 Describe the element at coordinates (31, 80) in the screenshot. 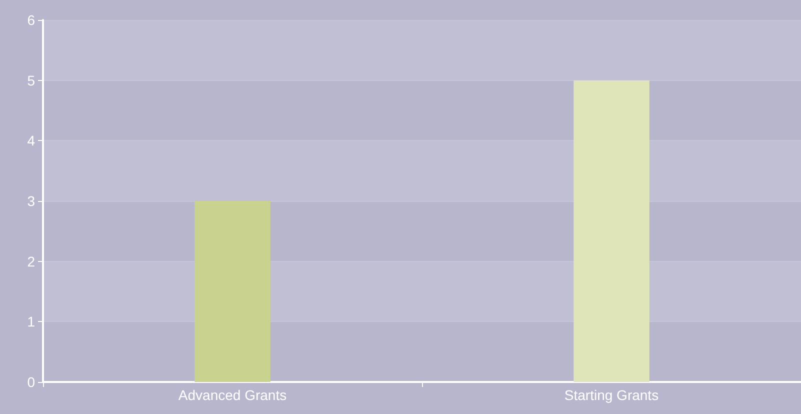

I see `y-tick-label: 5` at that location.